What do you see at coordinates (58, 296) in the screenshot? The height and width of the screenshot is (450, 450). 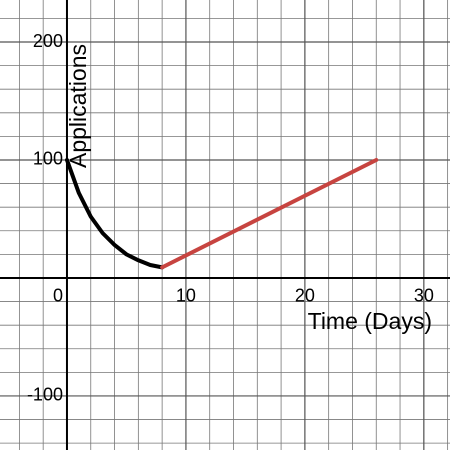 I see `x-tick-label: 0` at bounding box center [58, 296].